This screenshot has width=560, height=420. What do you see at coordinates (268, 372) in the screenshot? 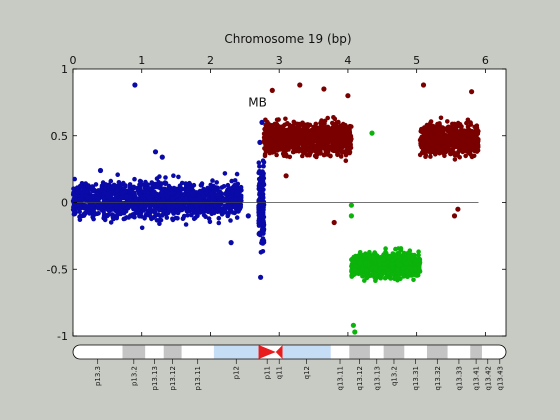
I see `band-label: p11` at bounding box center [268, 372].